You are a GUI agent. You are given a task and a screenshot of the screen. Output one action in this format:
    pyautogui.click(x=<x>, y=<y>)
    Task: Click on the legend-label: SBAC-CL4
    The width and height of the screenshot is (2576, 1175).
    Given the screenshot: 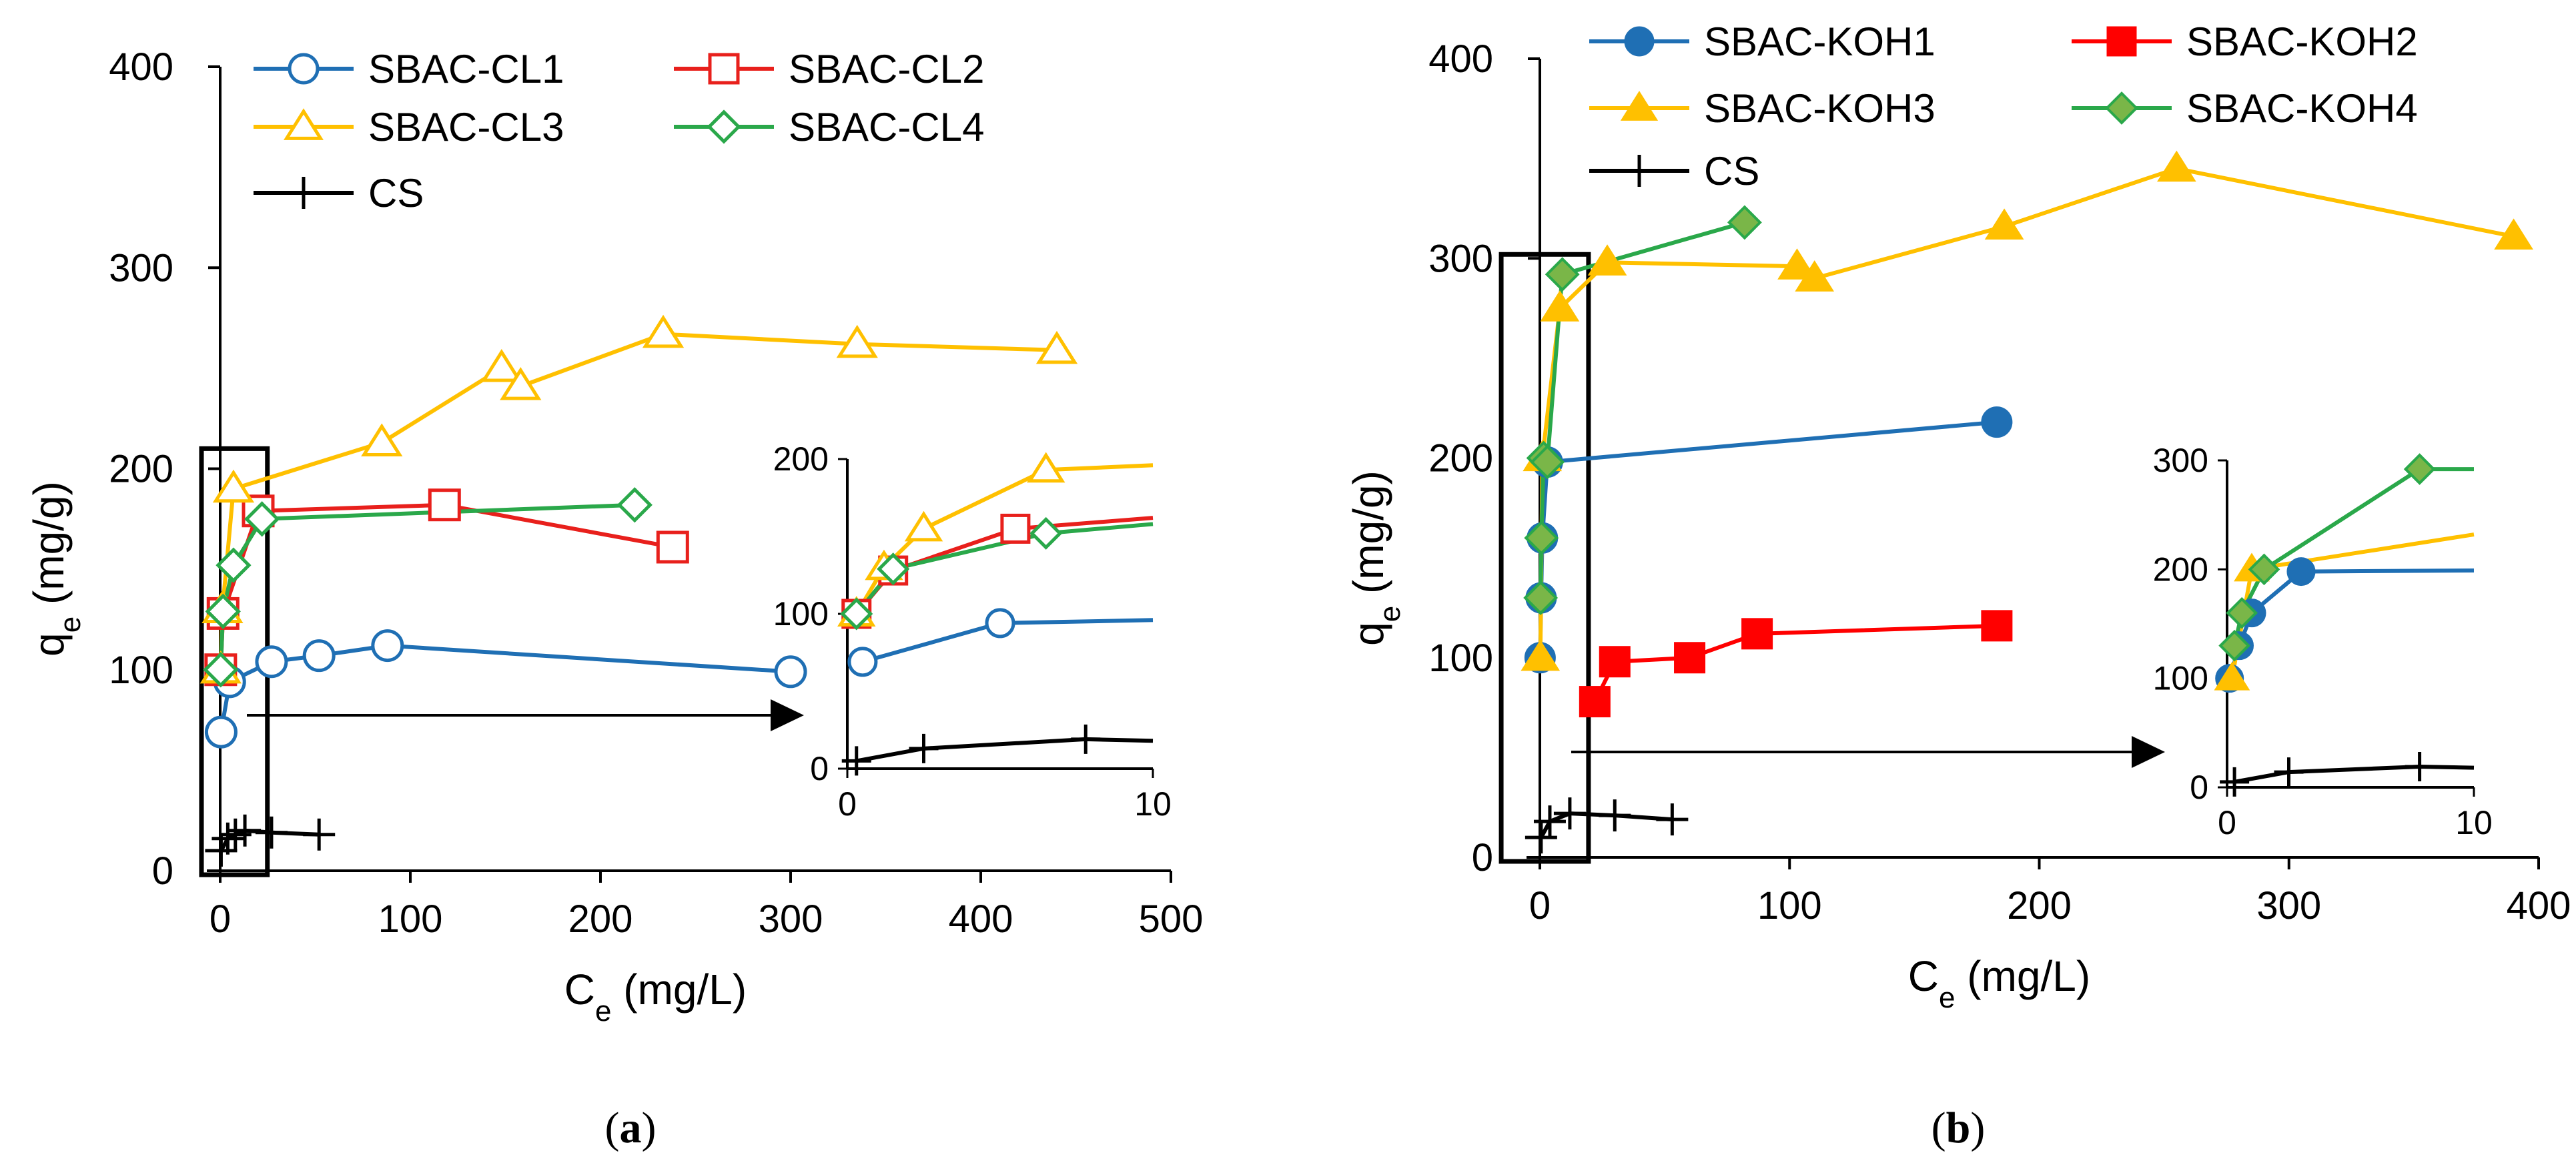 What is the action you would take?
    pyautogui.click(x=886, y=127)
    